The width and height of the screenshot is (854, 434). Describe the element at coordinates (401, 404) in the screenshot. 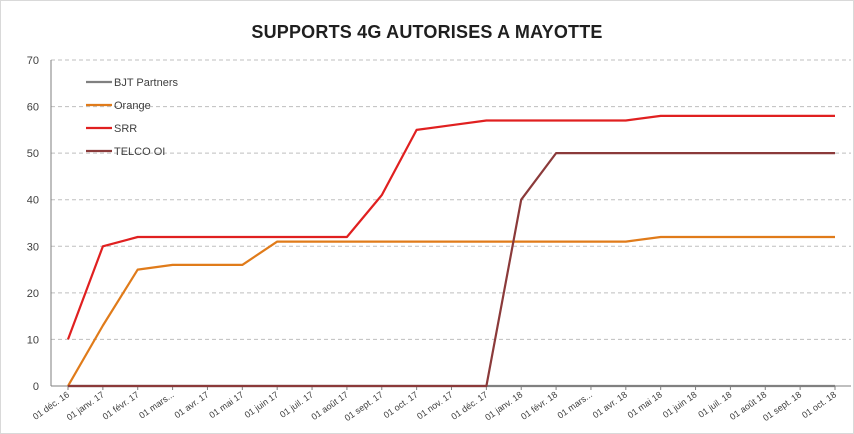

I see `x-tick-label: 01 oct. 17` at that location.